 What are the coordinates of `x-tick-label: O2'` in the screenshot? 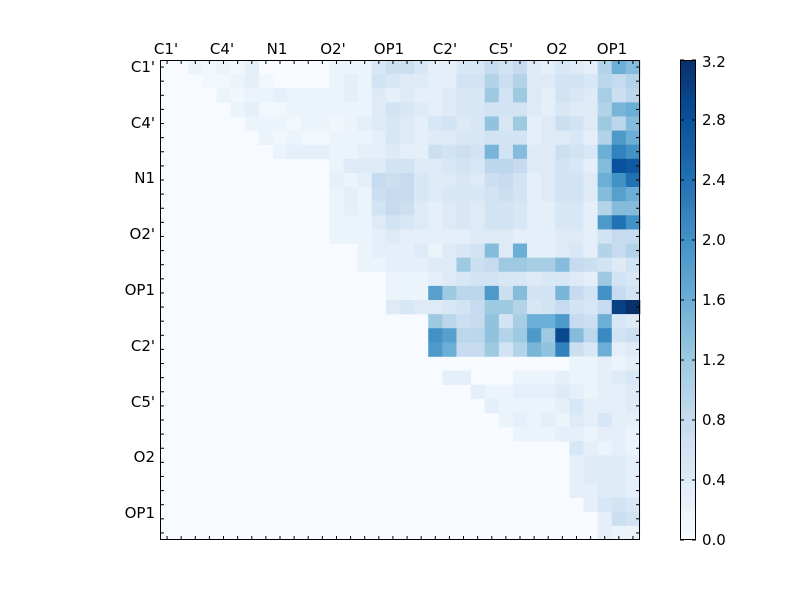 It's located at (332, 49).